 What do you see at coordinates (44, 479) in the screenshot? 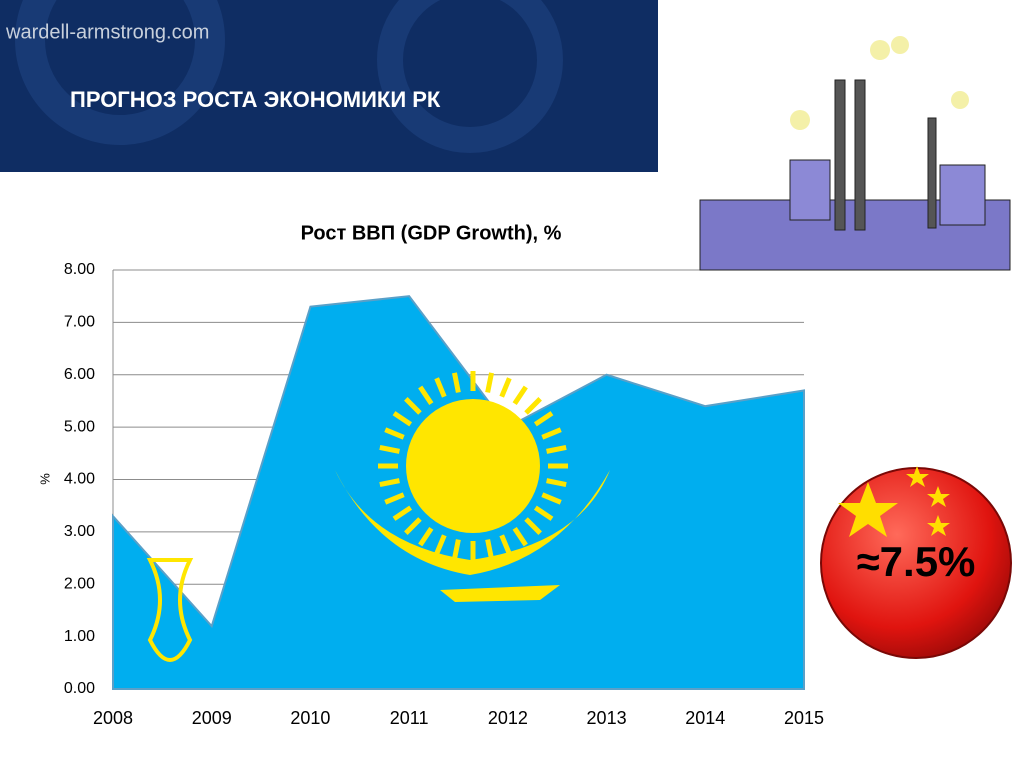
I see `y-axis-label: %` at bounding box center [44, 479].